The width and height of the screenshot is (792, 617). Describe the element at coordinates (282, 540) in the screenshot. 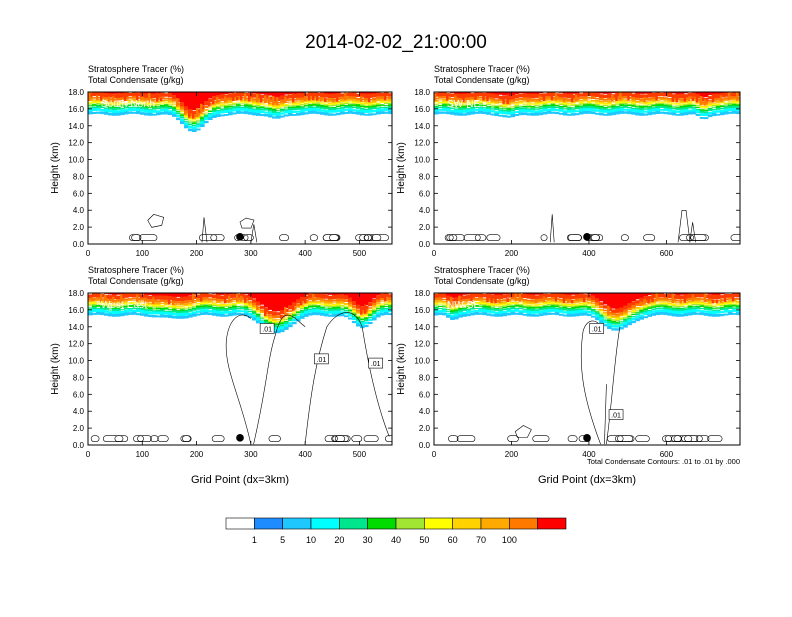

I see `colorbar-label: 5` at that location.